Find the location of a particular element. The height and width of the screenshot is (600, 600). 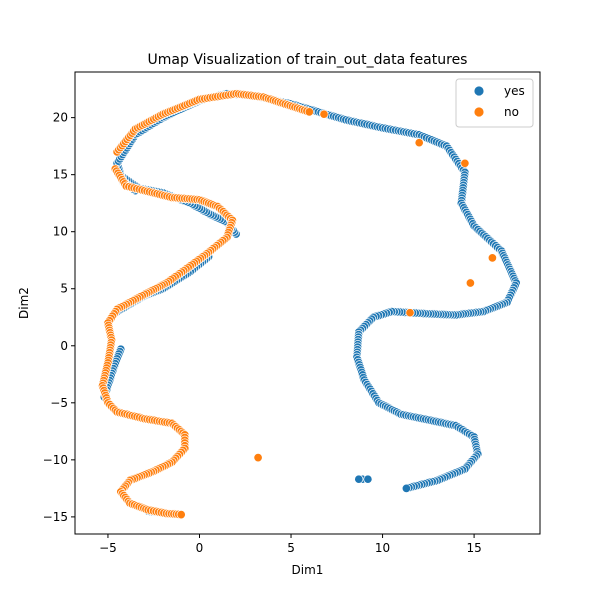

x-tick-label: 0 is located at coordinates (200, 548).